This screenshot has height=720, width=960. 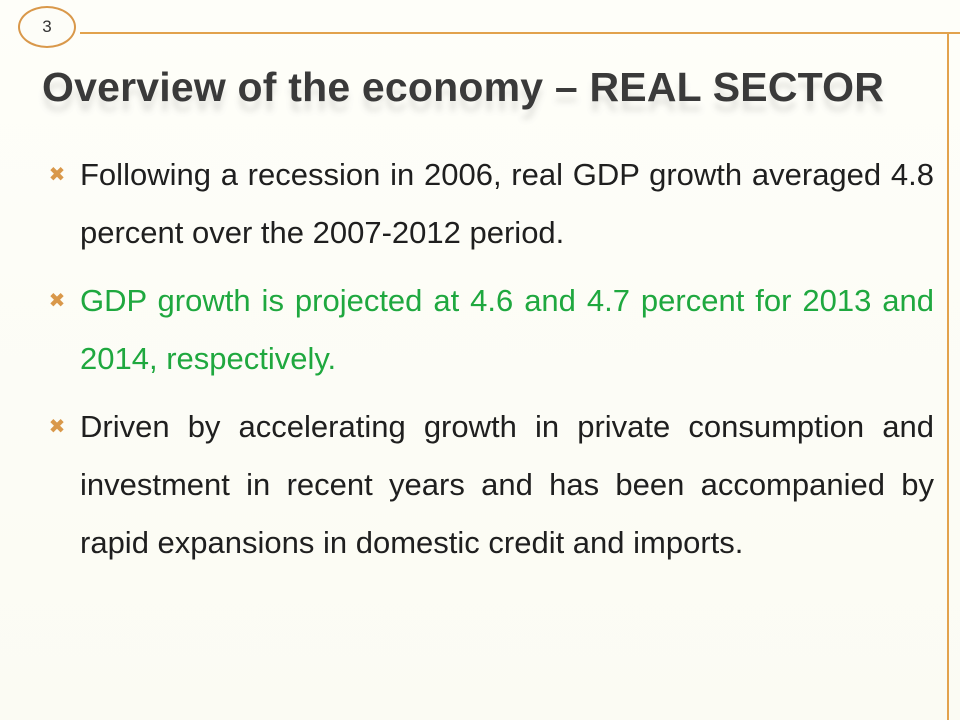 I want to click on slide-title: Overview of the economy – REAL SECTOR, so click(x=463, y=87).